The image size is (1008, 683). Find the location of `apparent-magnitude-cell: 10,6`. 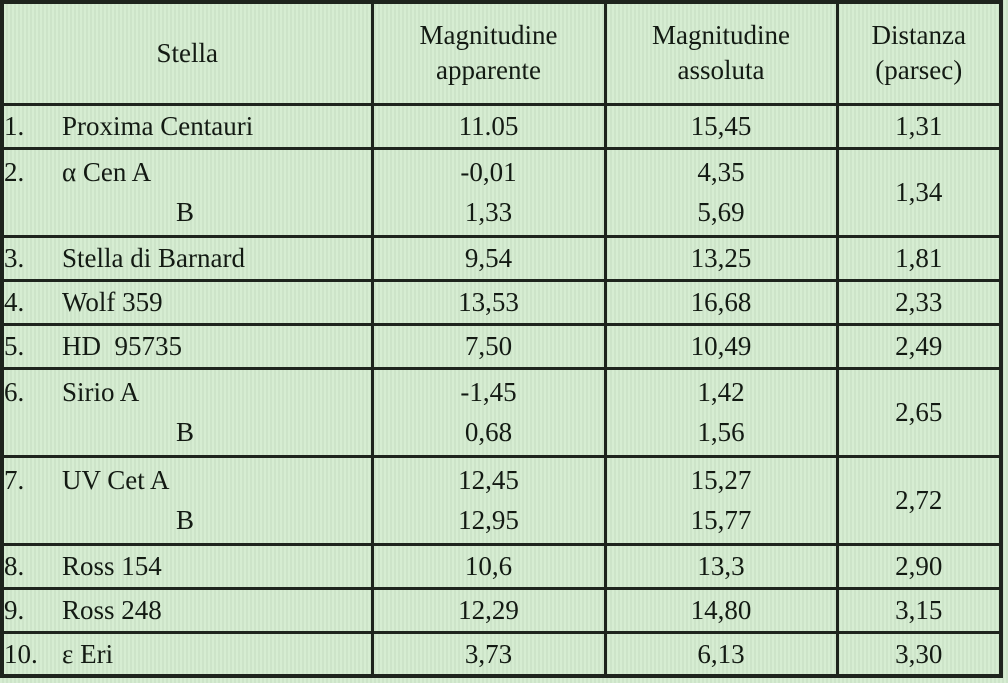

apparent-magnitude-cell: 10,6 is located at coordinates (488, 566).